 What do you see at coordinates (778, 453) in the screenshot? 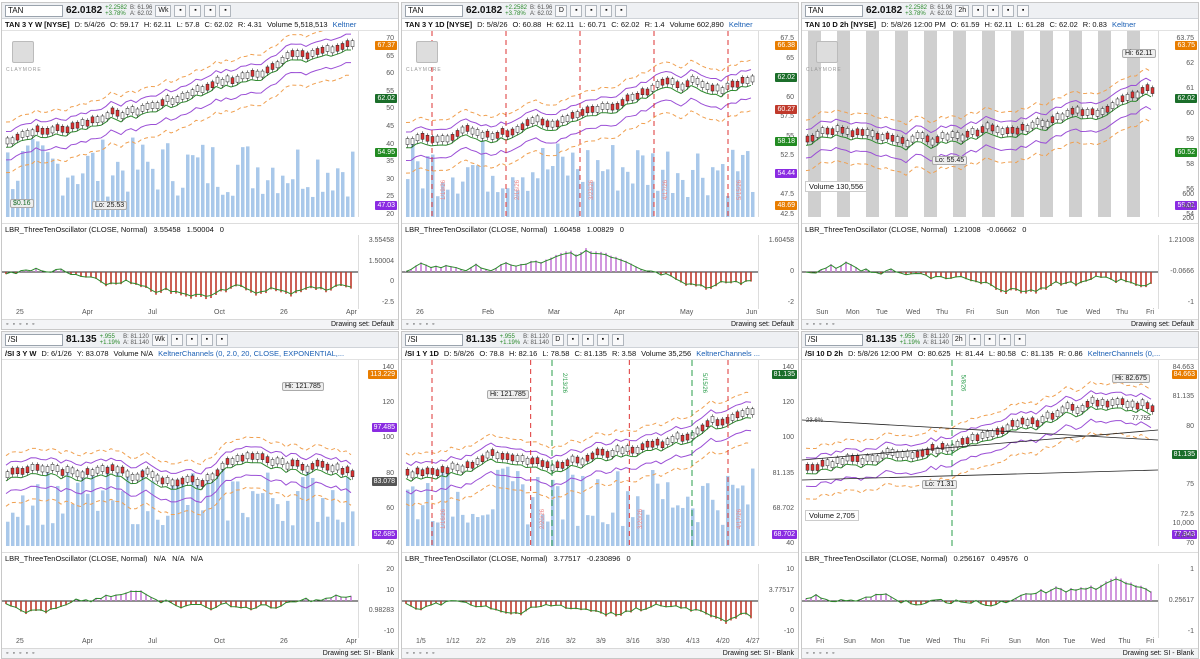
I see `price-axis: 140 120 100 81.135 68.702 40 81.135 68.702` at bounding box center [778, 453].